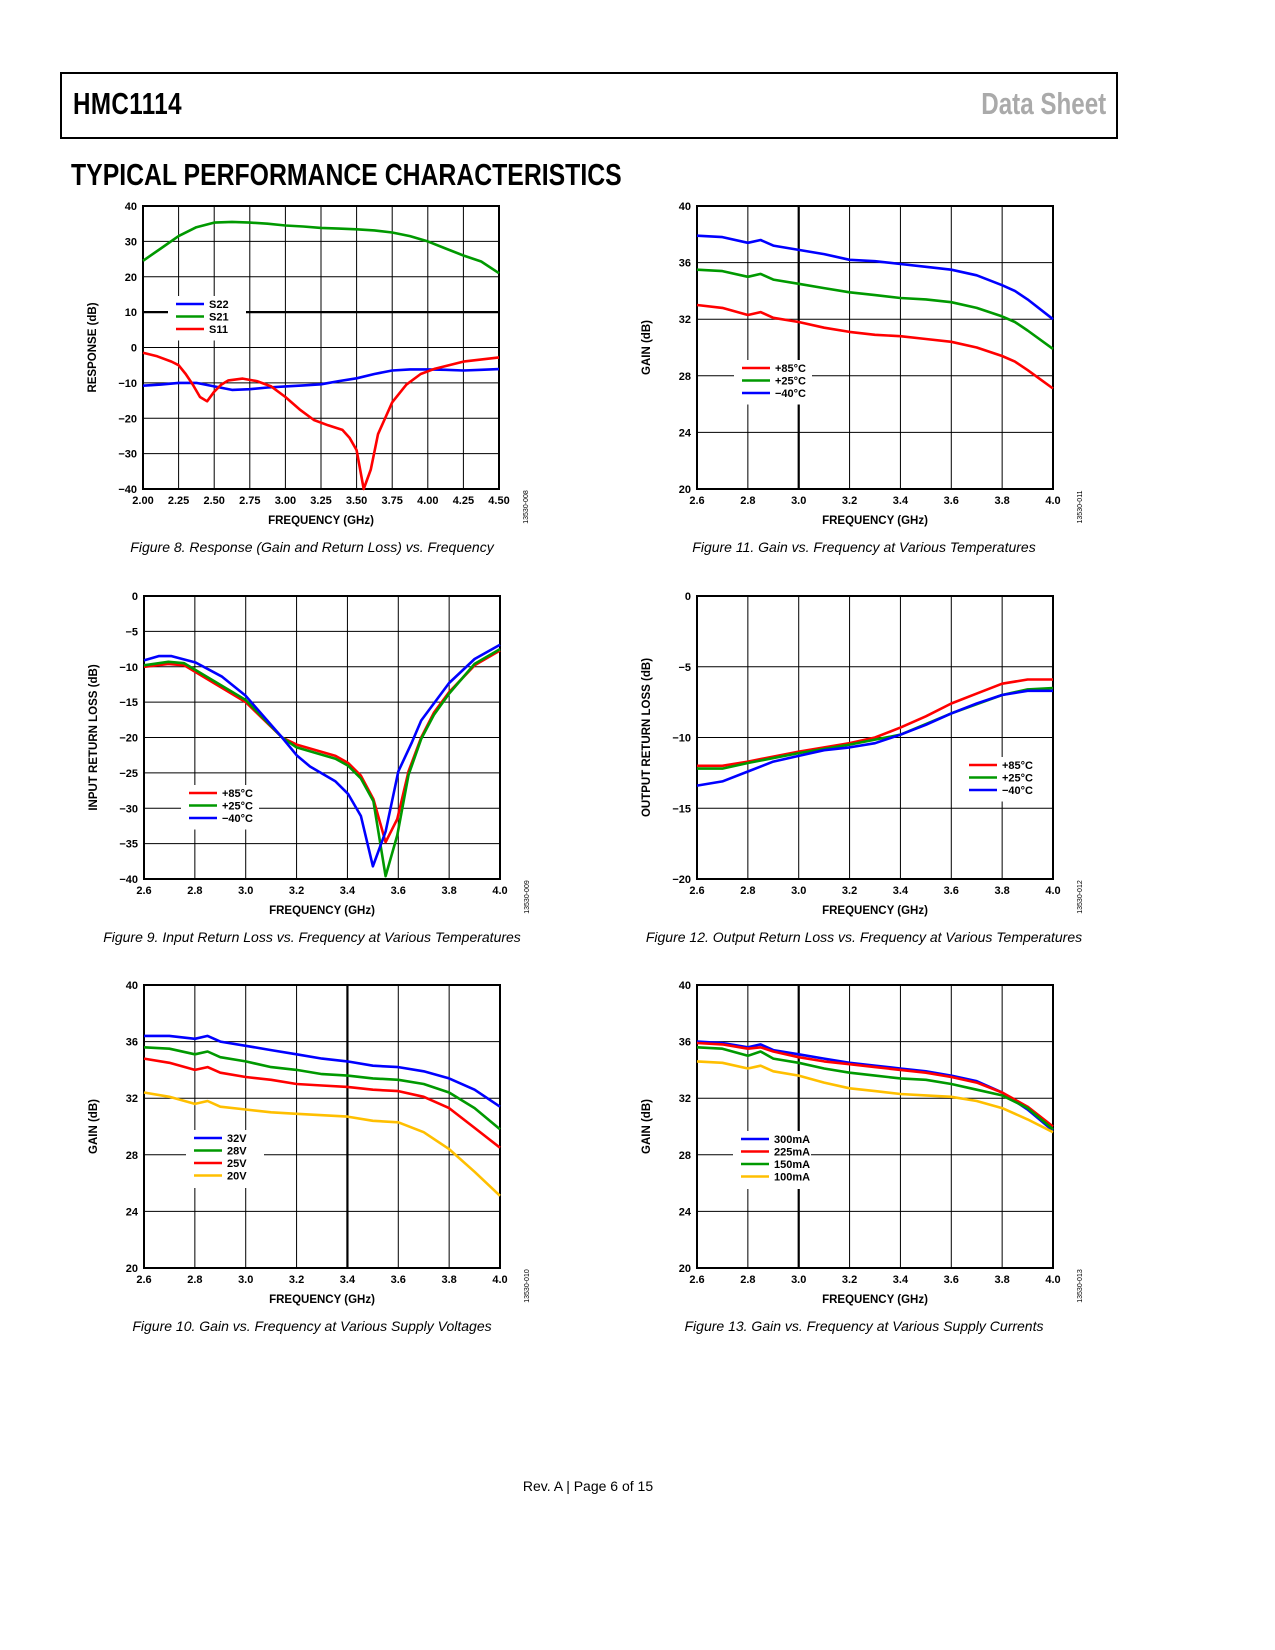 This screenshot has height=1650, width=1275. I want to click on series-line-S22, so click(321, 379).